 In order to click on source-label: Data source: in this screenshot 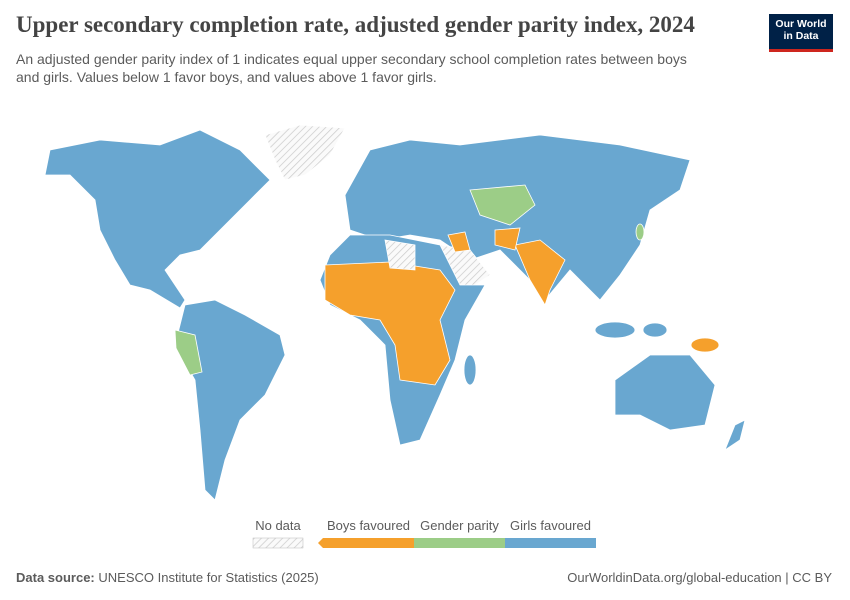, I will do `click(55, 577)`.